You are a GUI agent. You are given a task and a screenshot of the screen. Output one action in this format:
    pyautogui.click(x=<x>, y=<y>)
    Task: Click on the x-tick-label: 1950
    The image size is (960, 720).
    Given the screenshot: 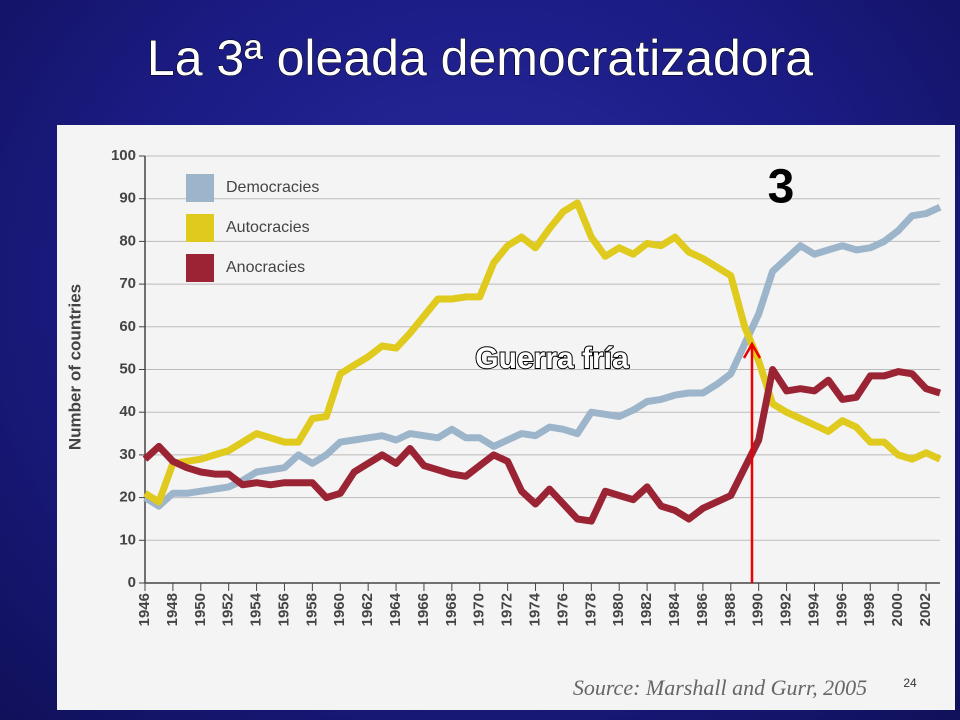 What is the action you would take?
    pyautogui.click(x=200, y=609)
    